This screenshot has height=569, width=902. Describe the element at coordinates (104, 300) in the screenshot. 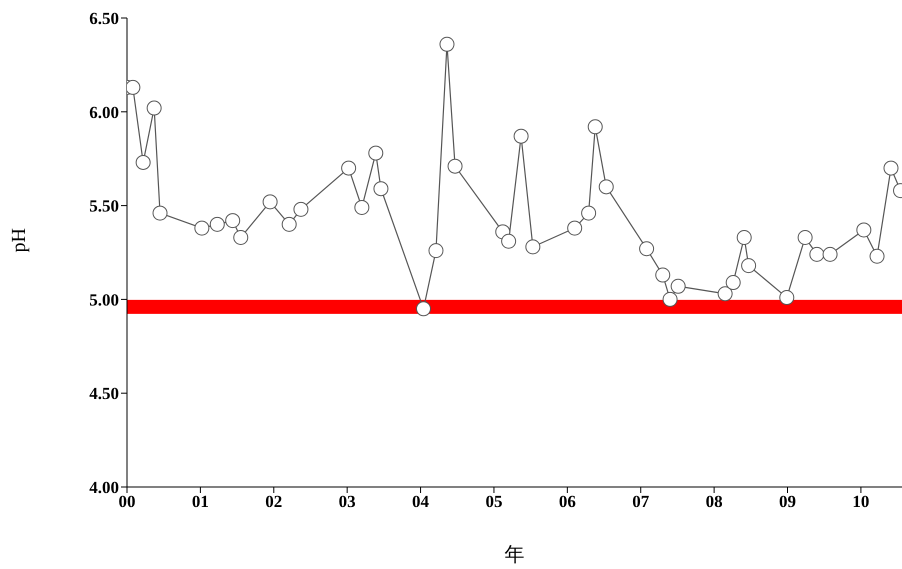

I see `y-tick-label: 5.00` at that location.